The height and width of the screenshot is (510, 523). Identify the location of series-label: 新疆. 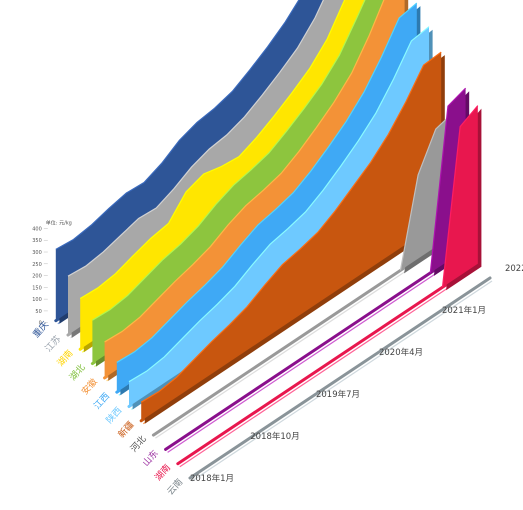
(125, 429).